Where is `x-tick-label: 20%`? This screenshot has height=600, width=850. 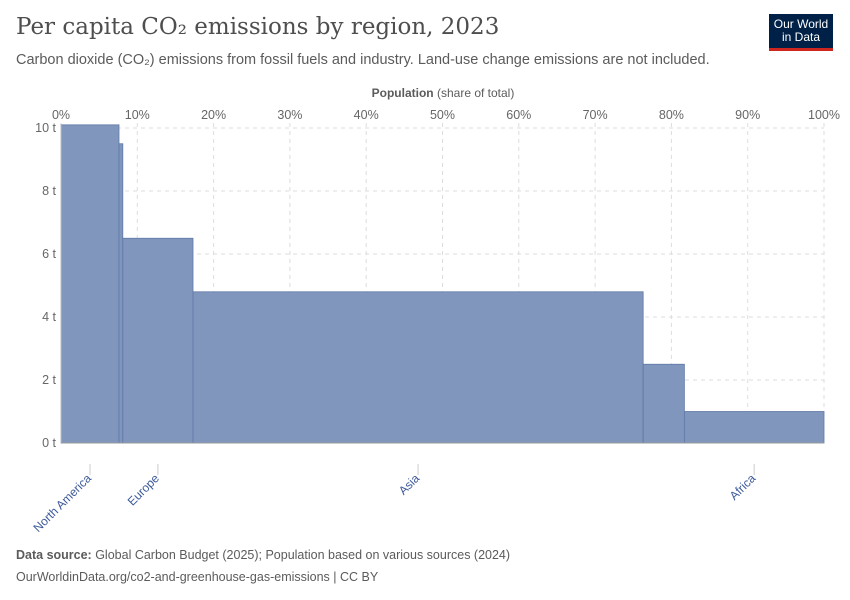
x-tick-label: 20% is located at coordinates (213, 115).